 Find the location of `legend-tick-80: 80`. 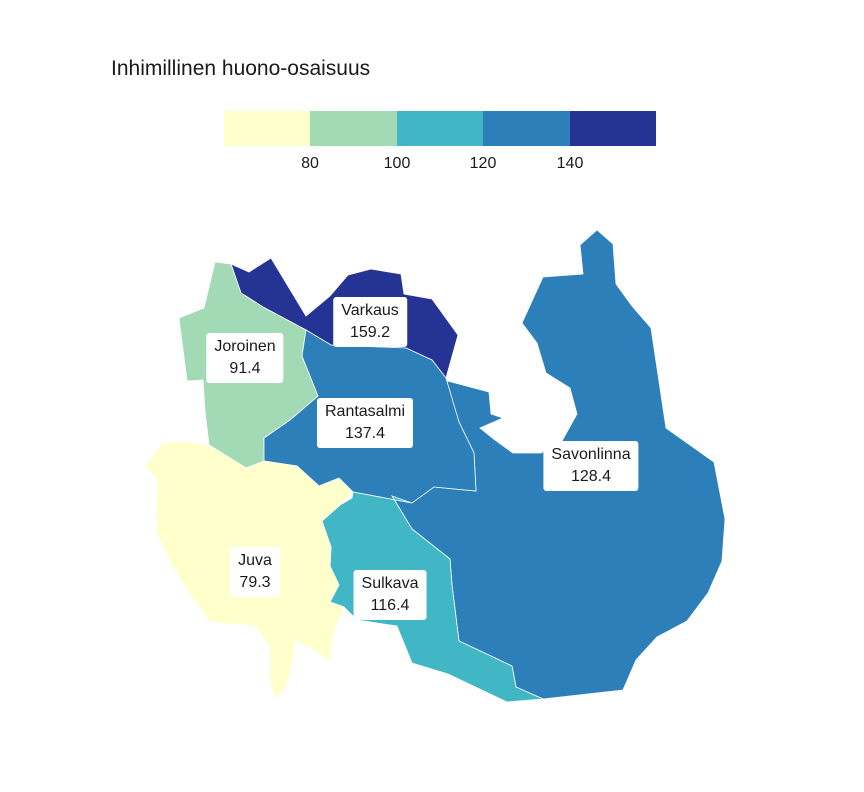

legend-tick-80: 80 is located at coordinates (310, 163).